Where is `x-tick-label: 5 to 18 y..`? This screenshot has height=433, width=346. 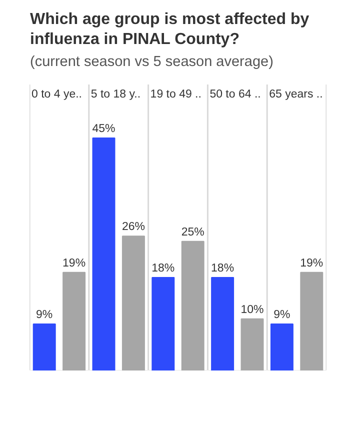
x-tick-label: 5 to 18 y.. is located at coordinates (115, 94).